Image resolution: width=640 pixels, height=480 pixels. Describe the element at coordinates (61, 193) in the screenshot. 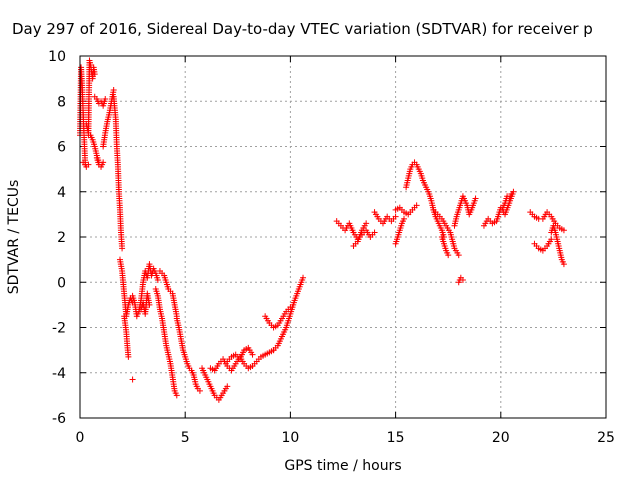

I see `y-tick-label: 4` at that location.